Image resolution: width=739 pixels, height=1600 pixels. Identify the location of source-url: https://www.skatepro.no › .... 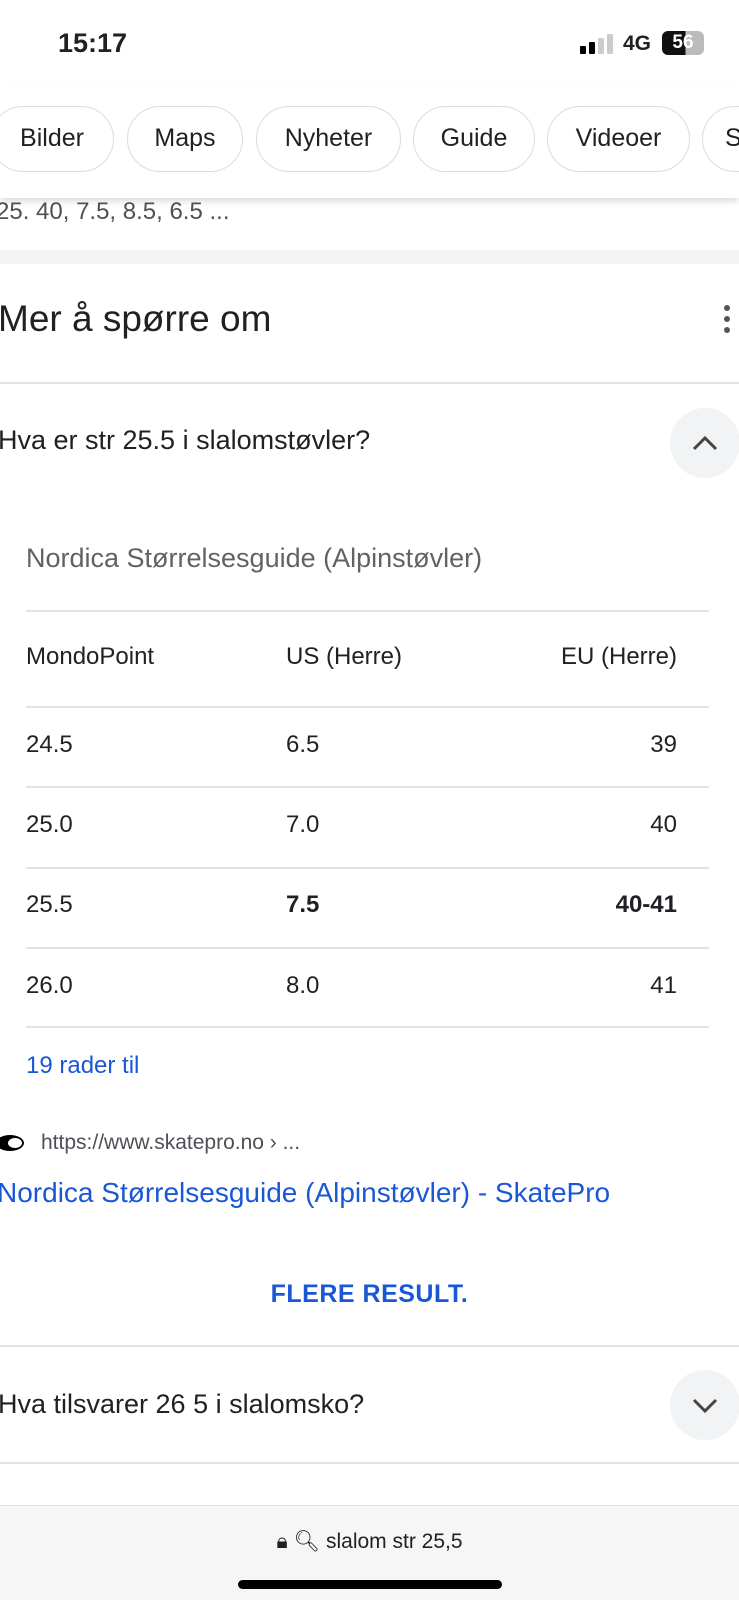
(171, 1142).